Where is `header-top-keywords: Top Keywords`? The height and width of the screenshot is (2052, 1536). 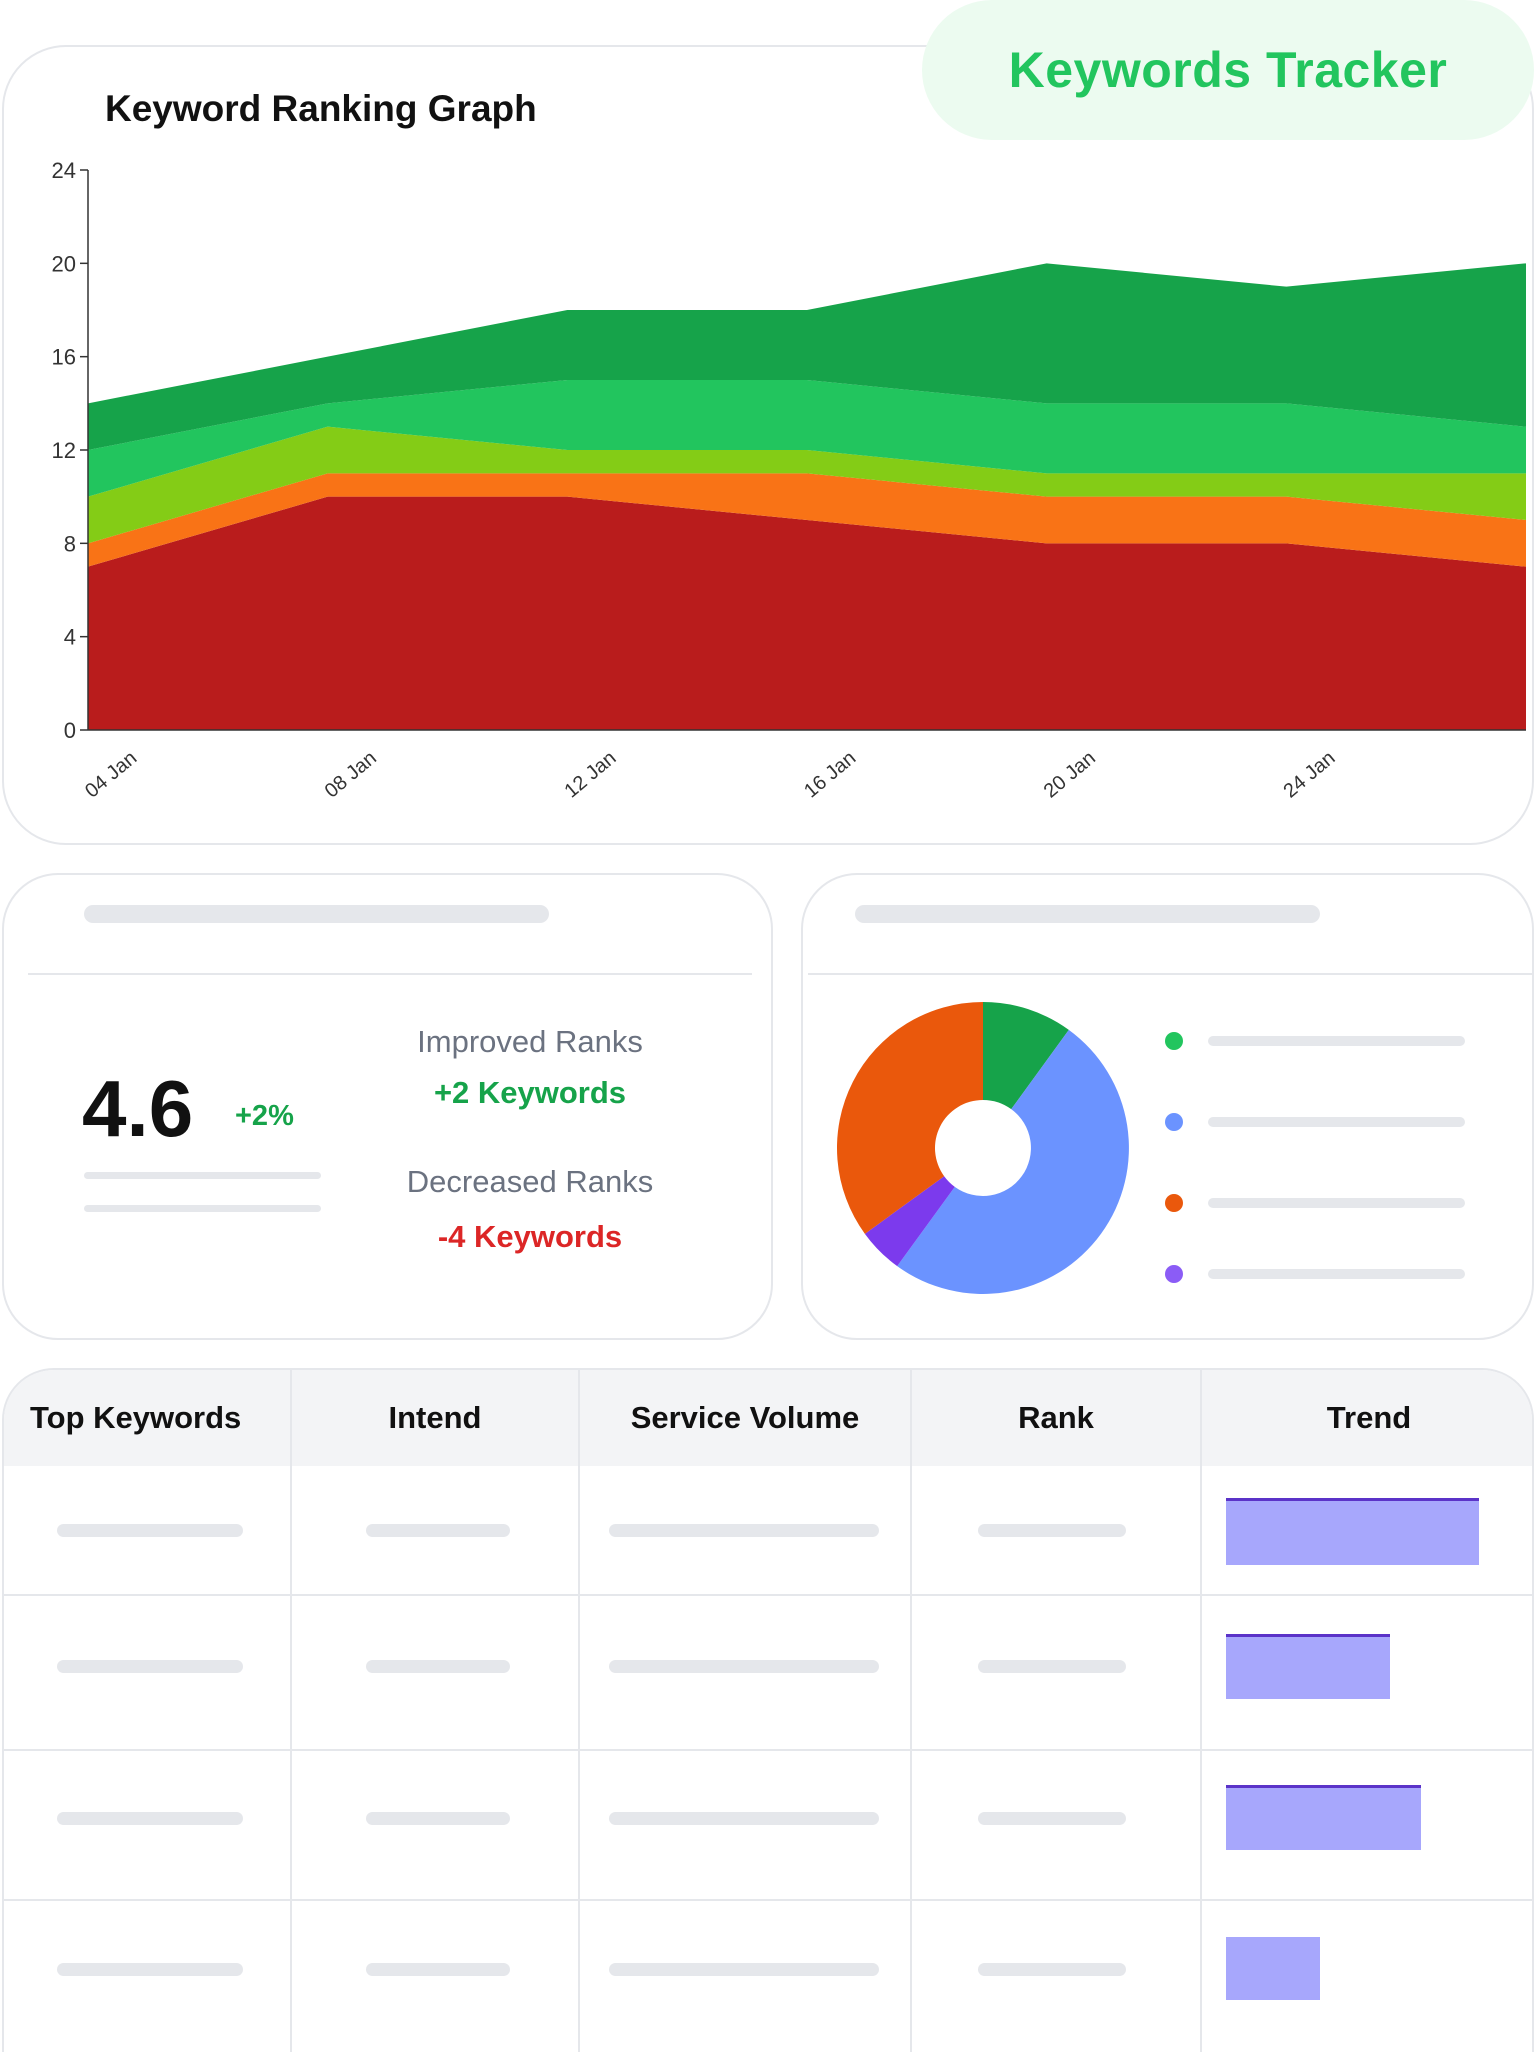 header-top-keywords: Top Keywords is located at coordinates (147, 1418).